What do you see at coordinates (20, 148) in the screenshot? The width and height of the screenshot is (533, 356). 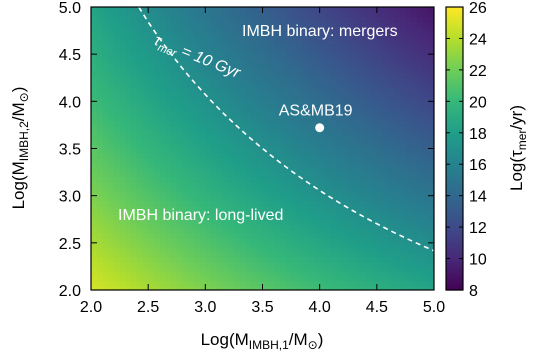 I see `y-axis-label: Log(MIMBH,2/M⊙)` at bounding box center [20, 148].